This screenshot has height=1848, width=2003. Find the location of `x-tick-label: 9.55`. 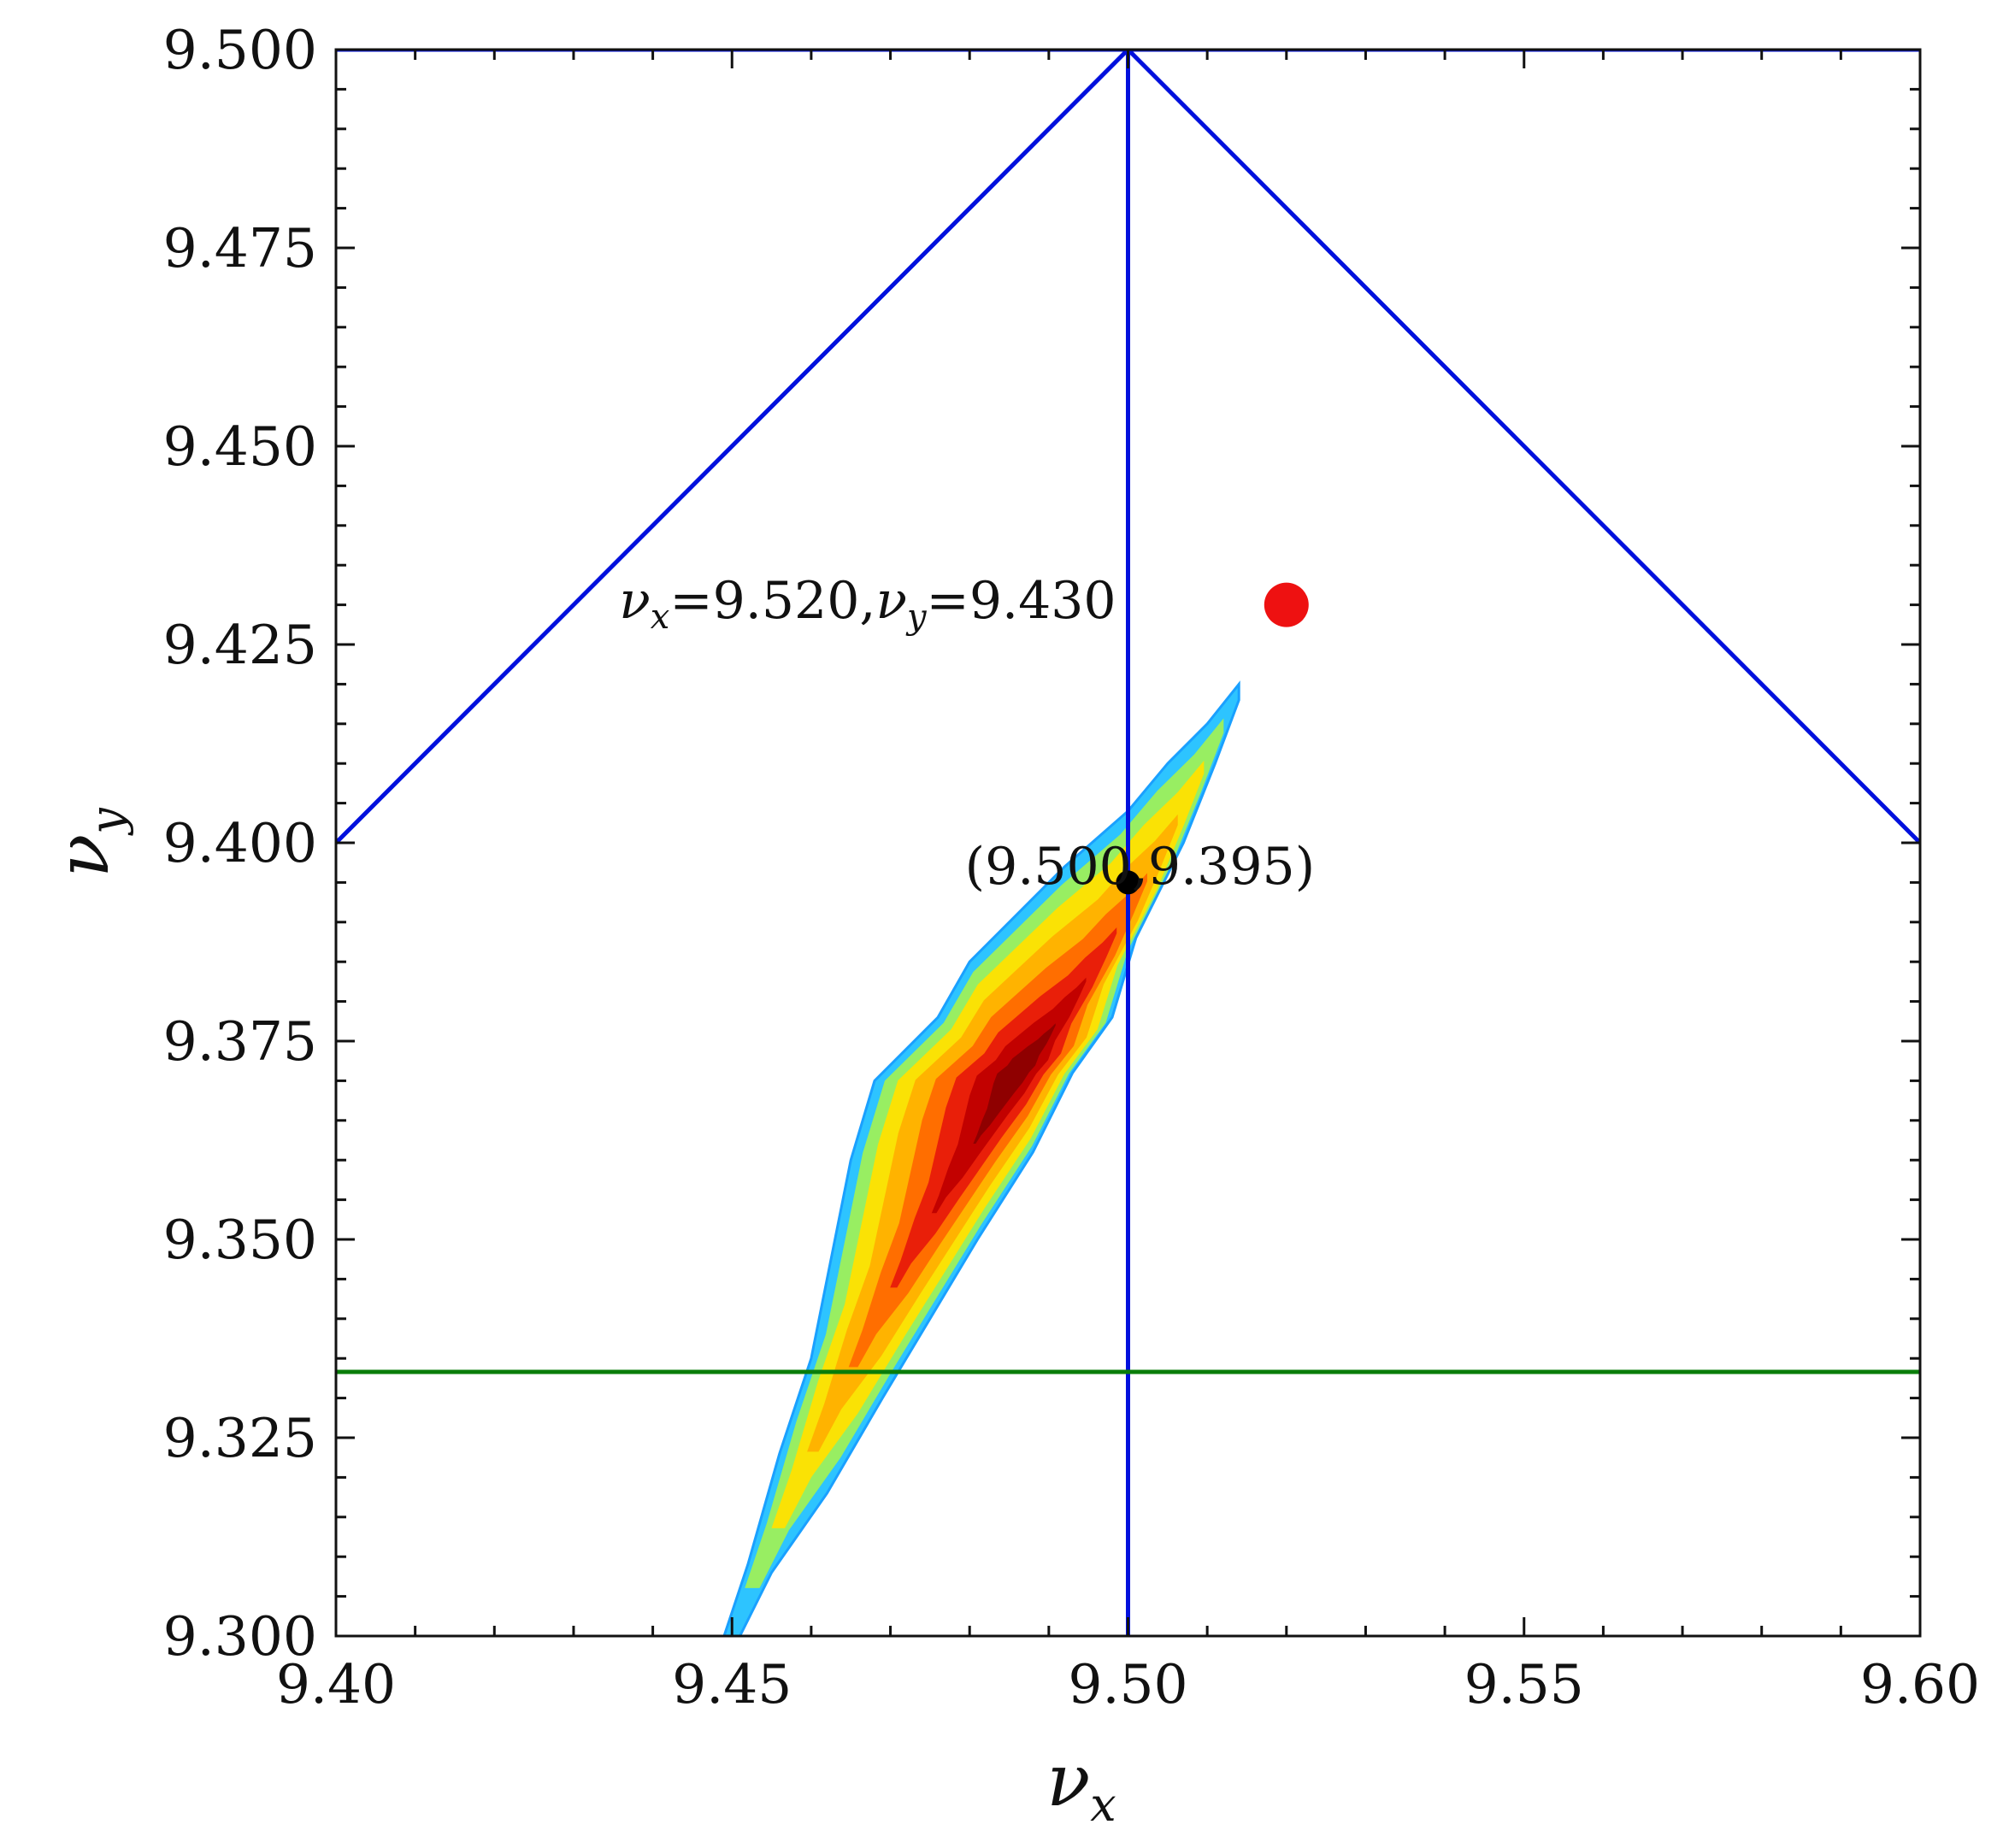

x-tick-label: 9.55 is located at coordinates (1524, 1684).